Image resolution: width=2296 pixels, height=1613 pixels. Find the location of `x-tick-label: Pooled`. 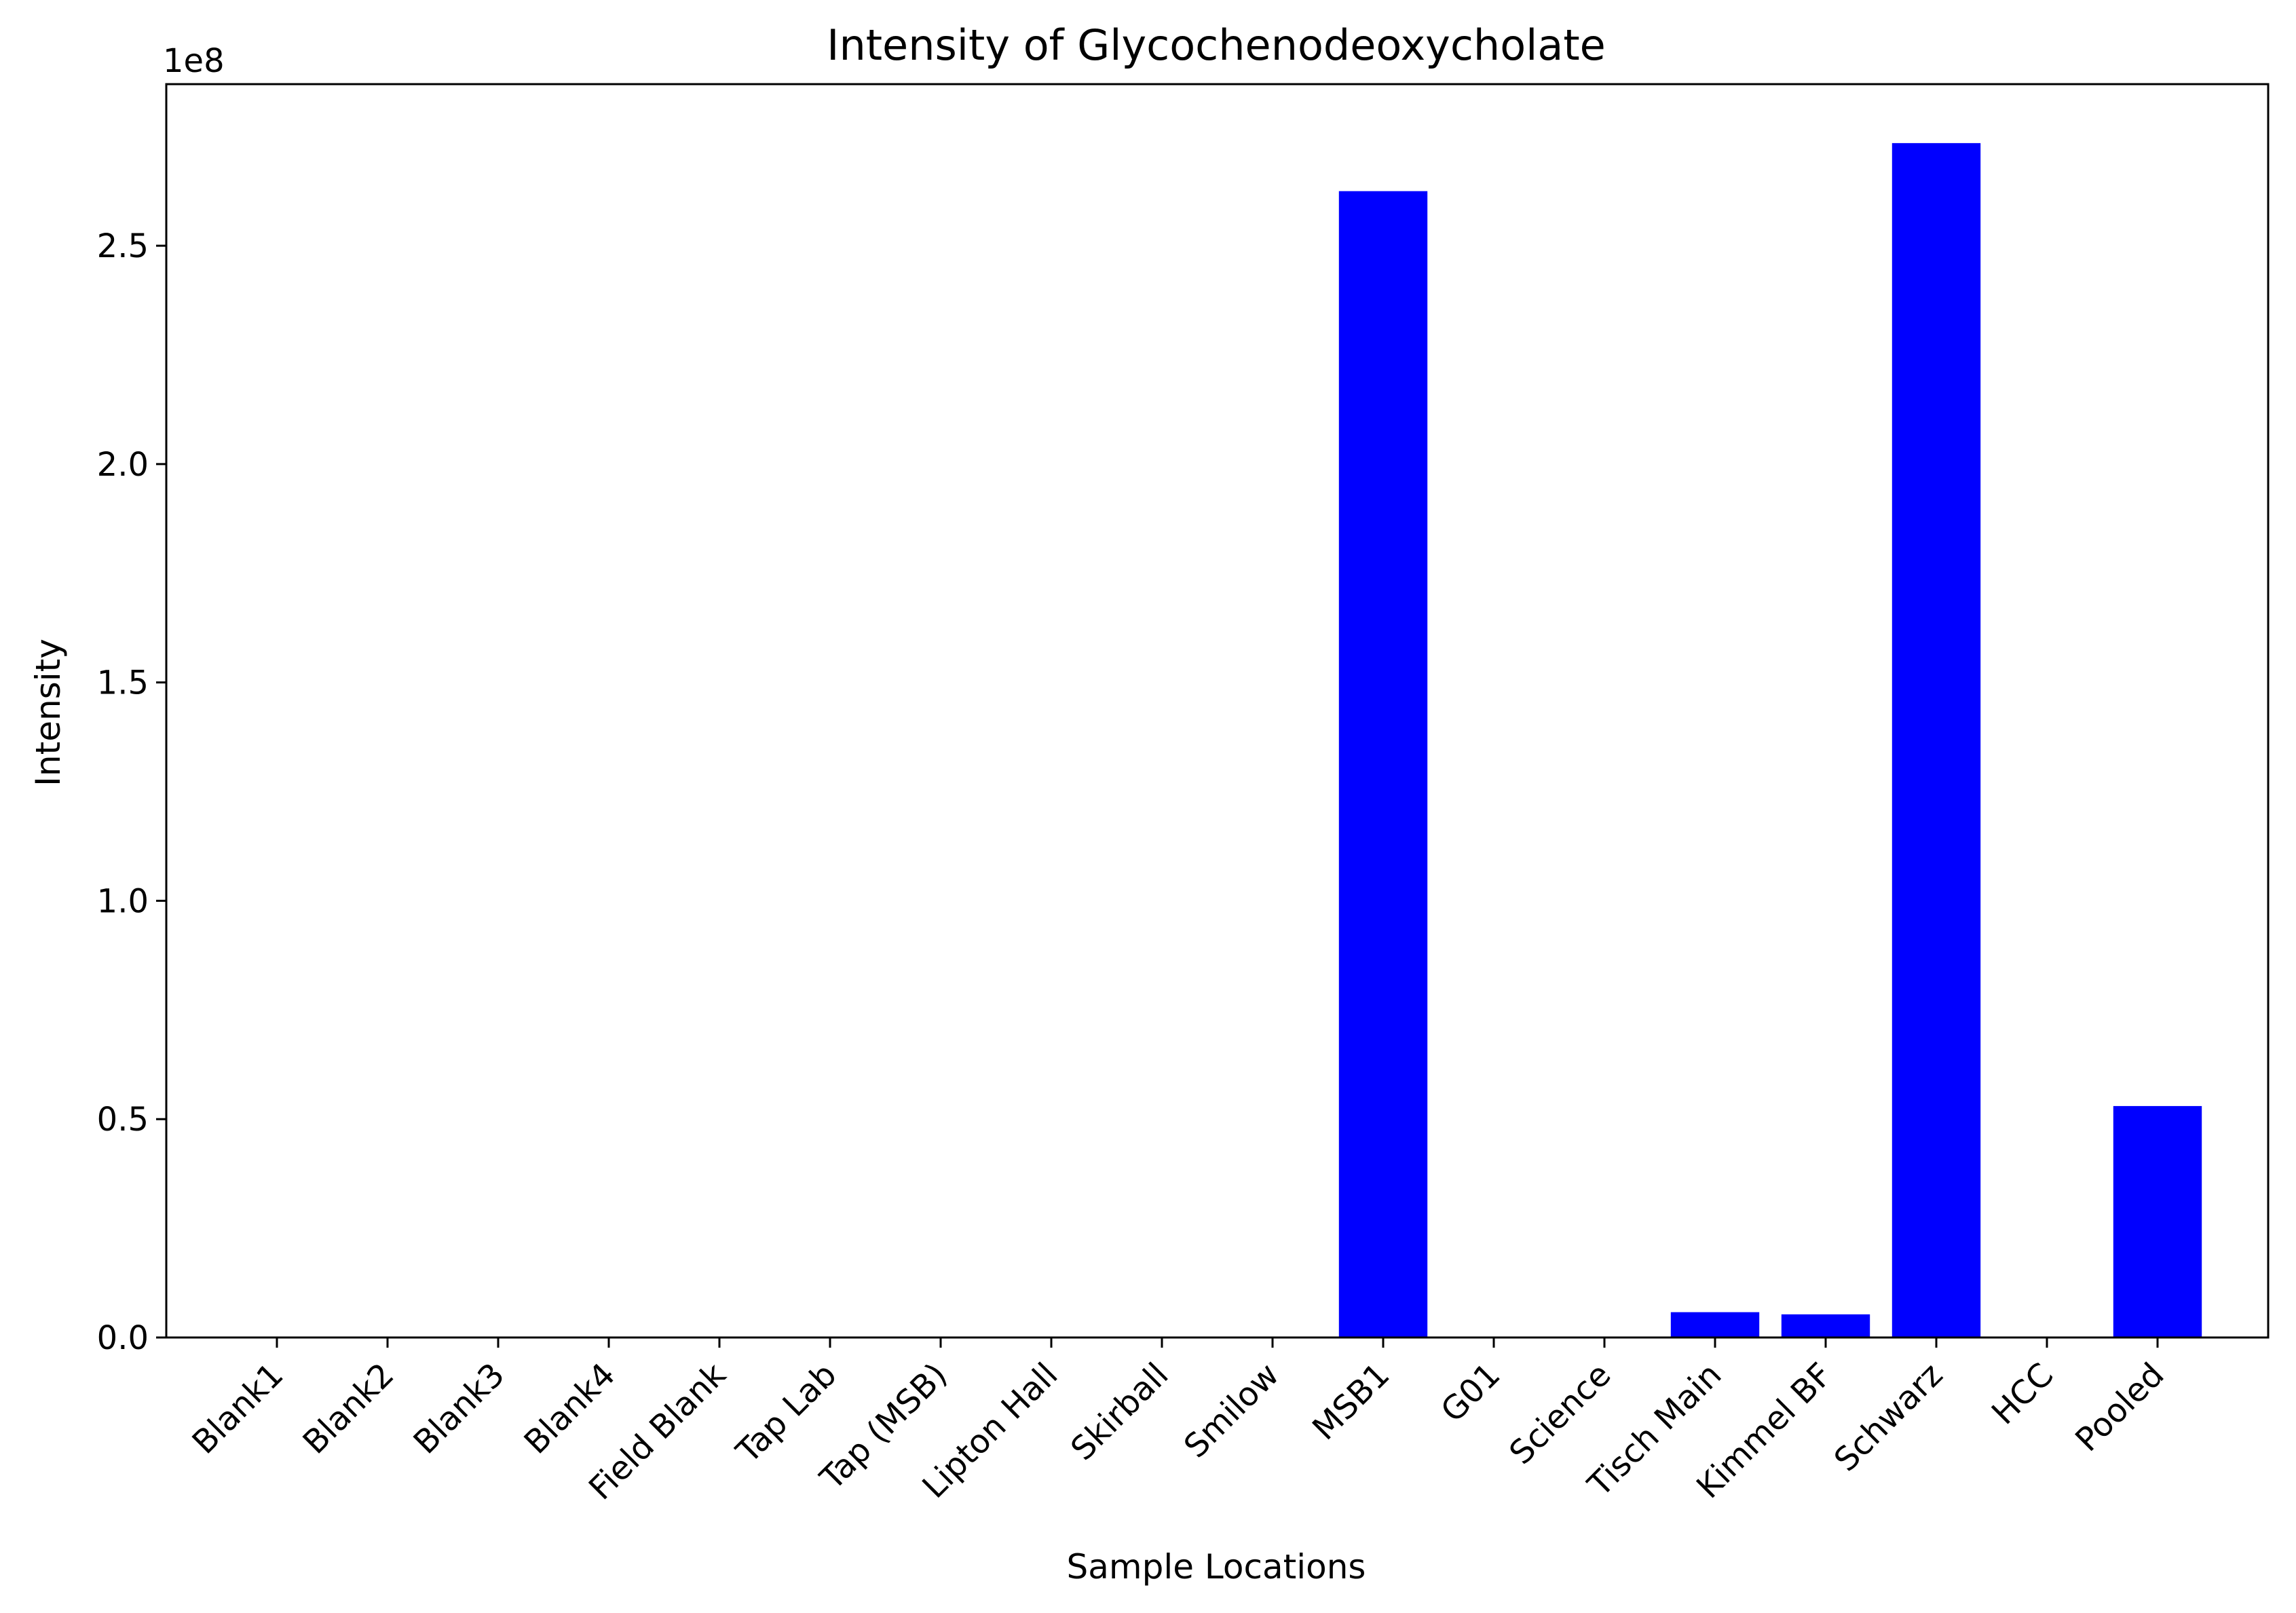

x-tick-label: Pooled is located at coordinates (2119, 1407).